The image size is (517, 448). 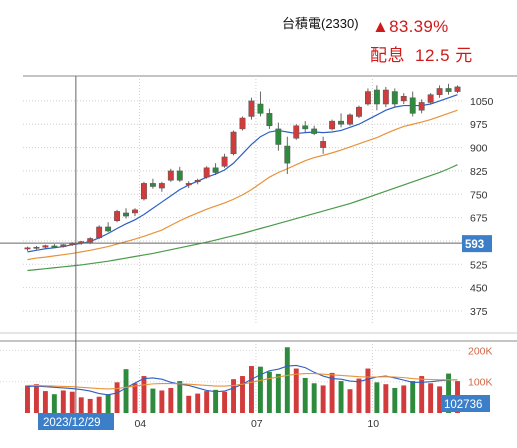 I want to click on crosshair-price-badge, so click(x=477, y=244).